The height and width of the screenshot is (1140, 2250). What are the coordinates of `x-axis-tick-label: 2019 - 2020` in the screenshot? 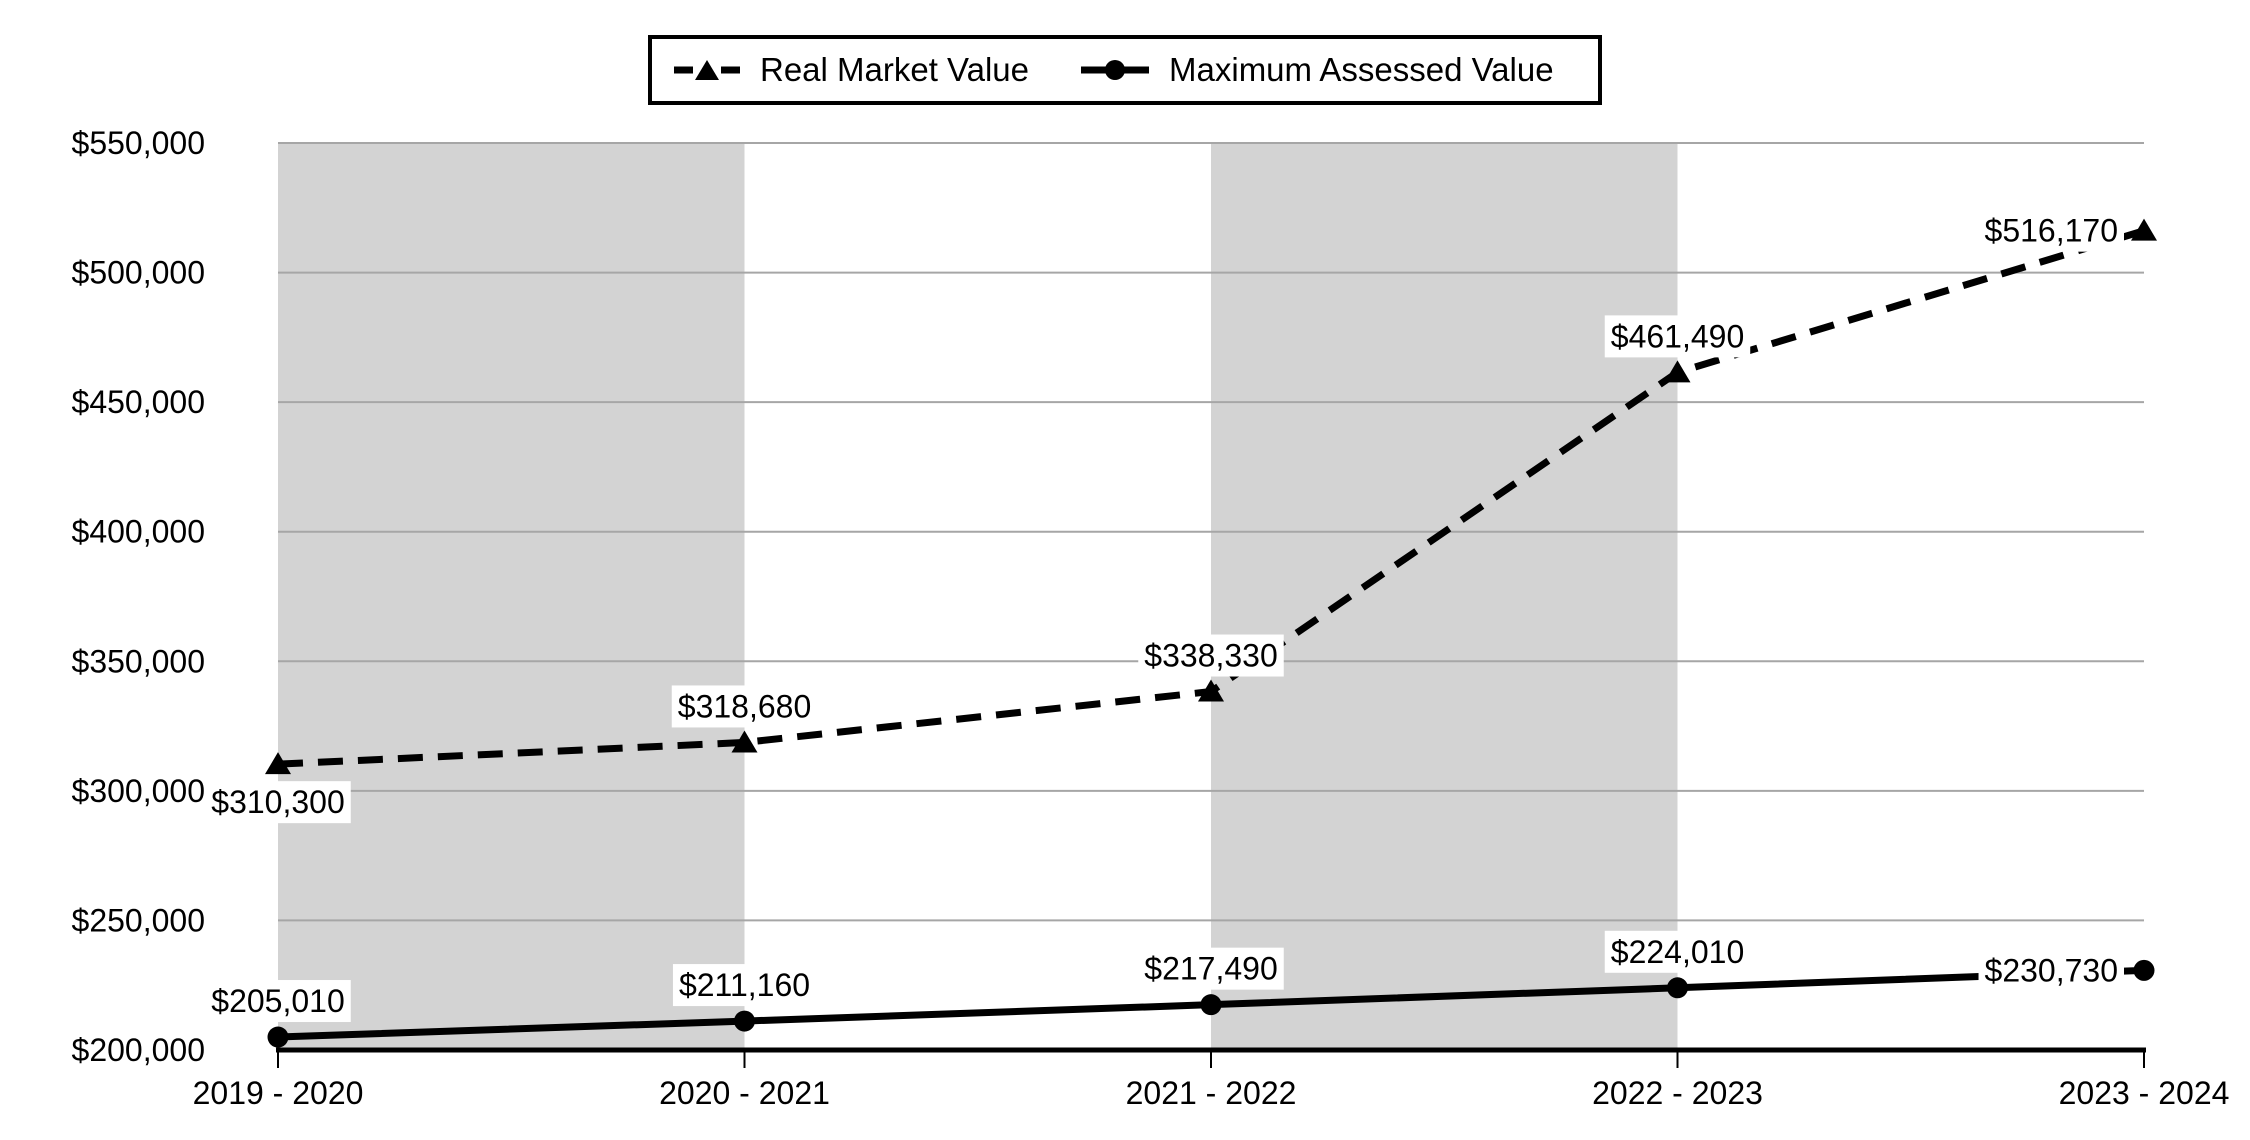 It's located at (278, 1093).